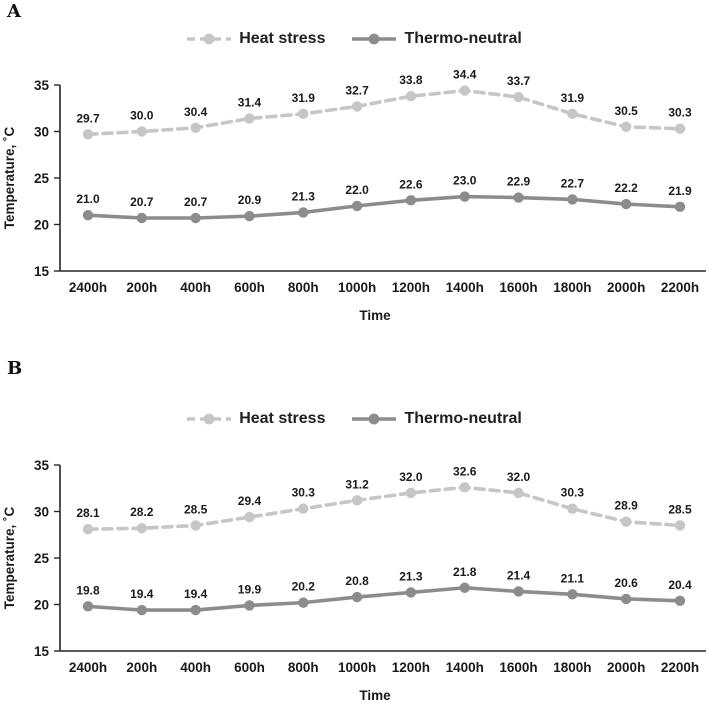 Image resolution: width=708 pixels, height=713 pixels. I want to click on data-label-thermo-neutral: 21.1, so click(573, 578).